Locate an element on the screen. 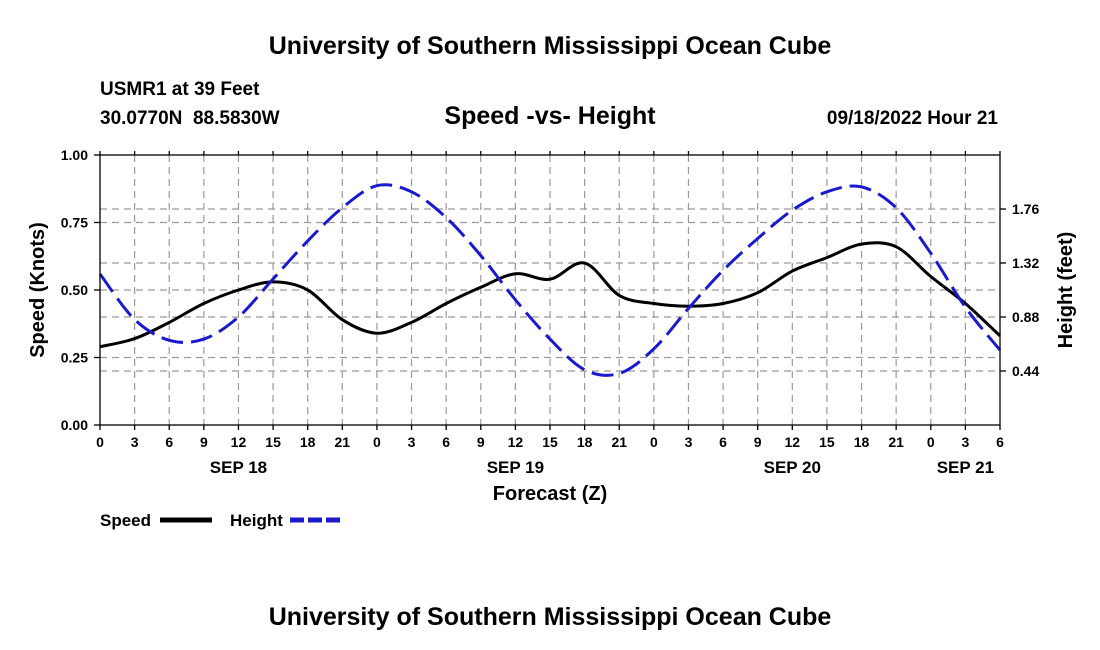 The height and width of the screenshot is (650, 1100). left-tick-label: 0.50 is located at coordinates (74, 290).